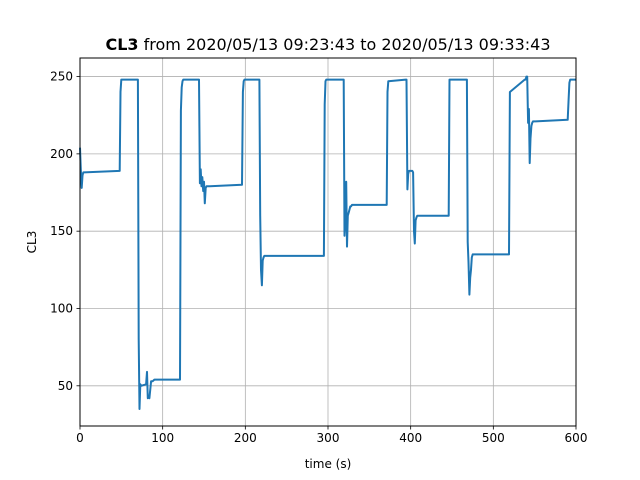  I want to click on y-axis-label: CL3, so click(32, 242).